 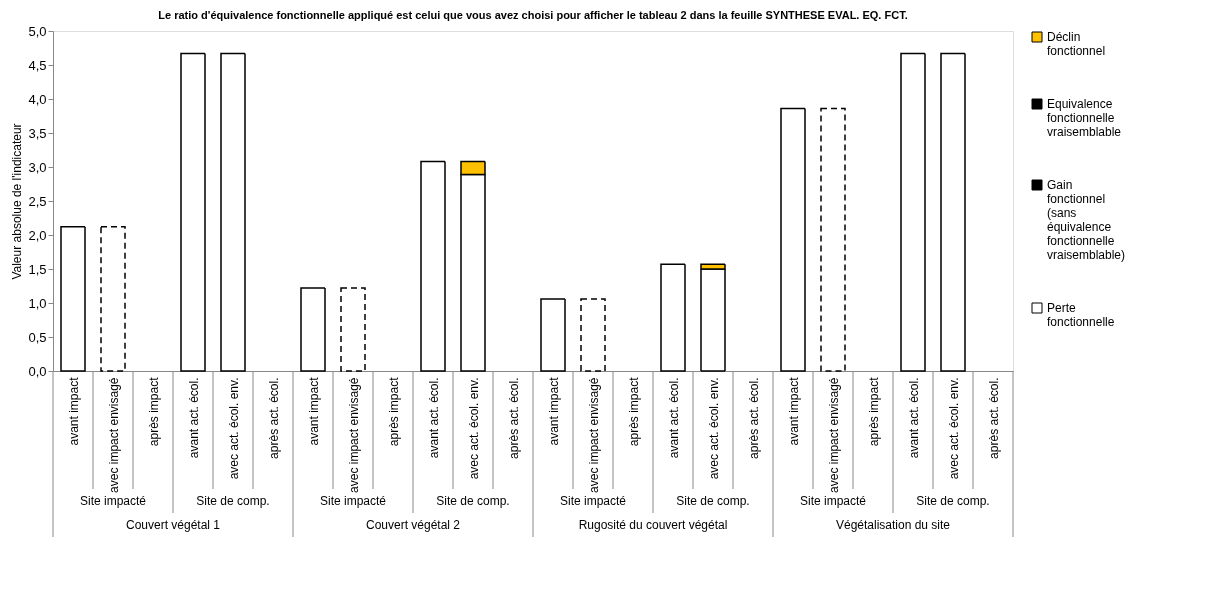 I want to click on y-tick-label: 4,5, so click(x=37, y=65).